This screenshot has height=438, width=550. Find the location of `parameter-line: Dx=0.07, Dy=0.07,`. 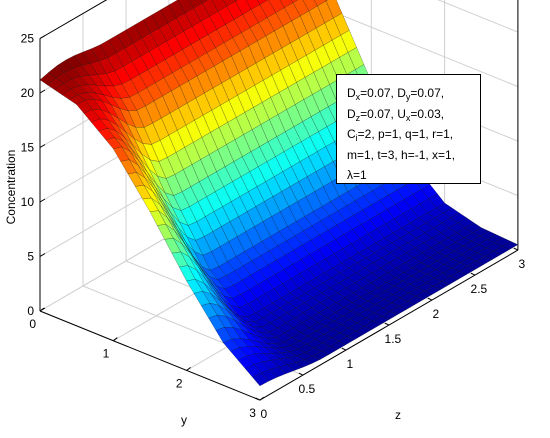

parameter-line: Dx=0.07, Dy=0.07, is located at coordinates (396, 94).